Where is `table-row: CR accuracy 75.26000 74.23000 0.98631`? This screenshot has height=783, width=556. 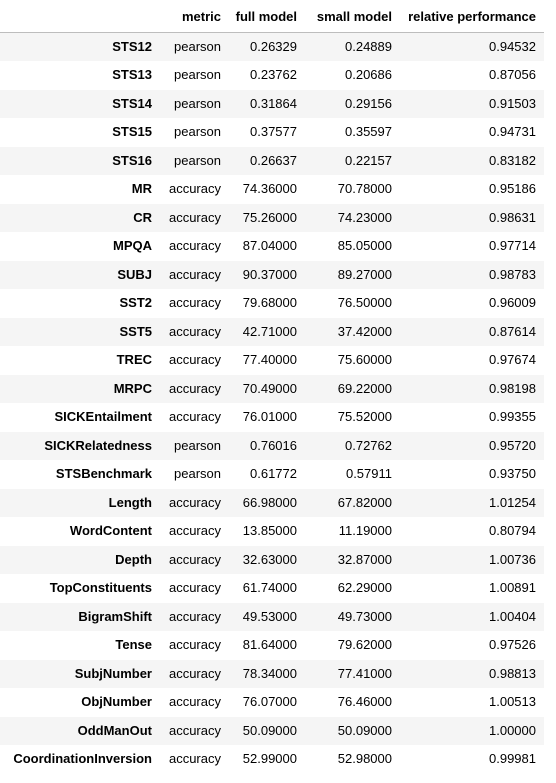
table-row: CR accuracy 75.26000 74.23000 0.98631 is located at coordinates (272, 217).